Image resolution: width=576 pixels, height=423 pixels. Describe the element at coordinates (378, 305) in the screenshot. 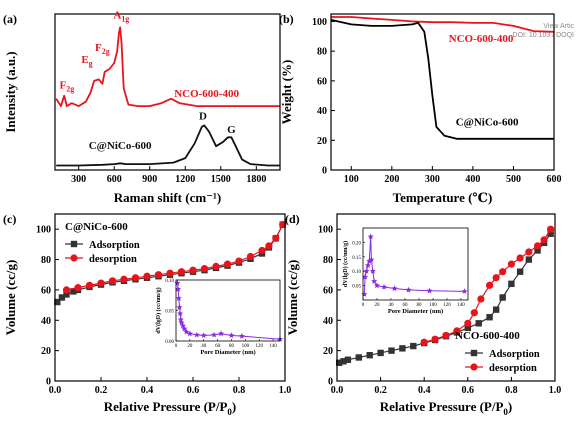

I see `inset-x-tick-label: 20` at that location.